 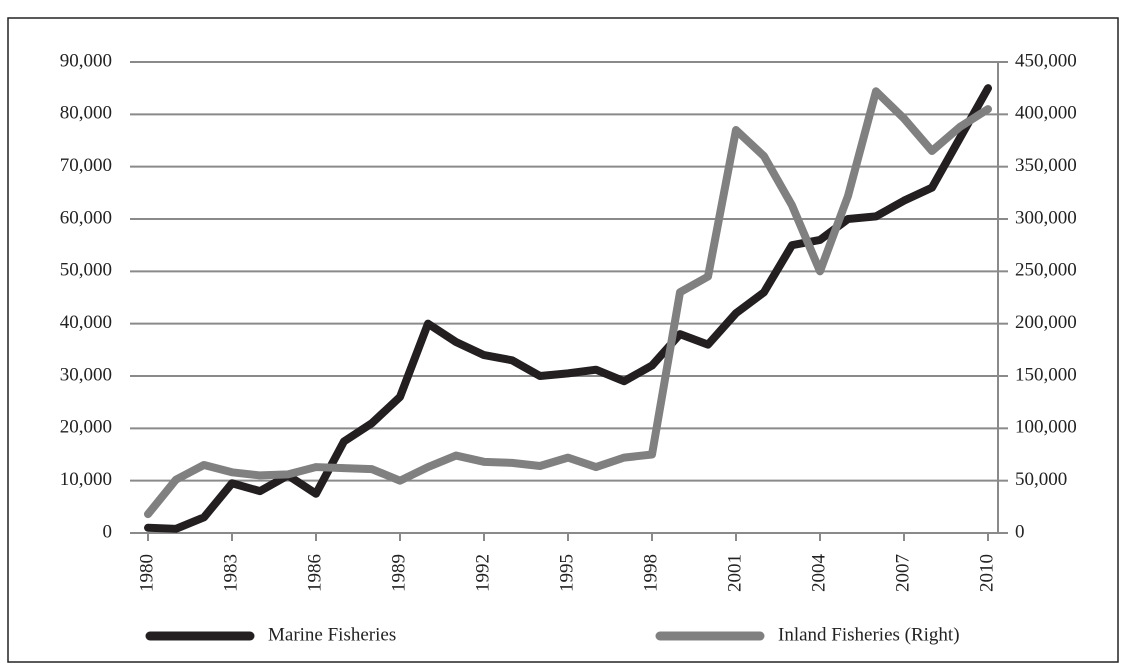 I want to click on y2-tick-label: 400,000, so click(x=1046, y=113).